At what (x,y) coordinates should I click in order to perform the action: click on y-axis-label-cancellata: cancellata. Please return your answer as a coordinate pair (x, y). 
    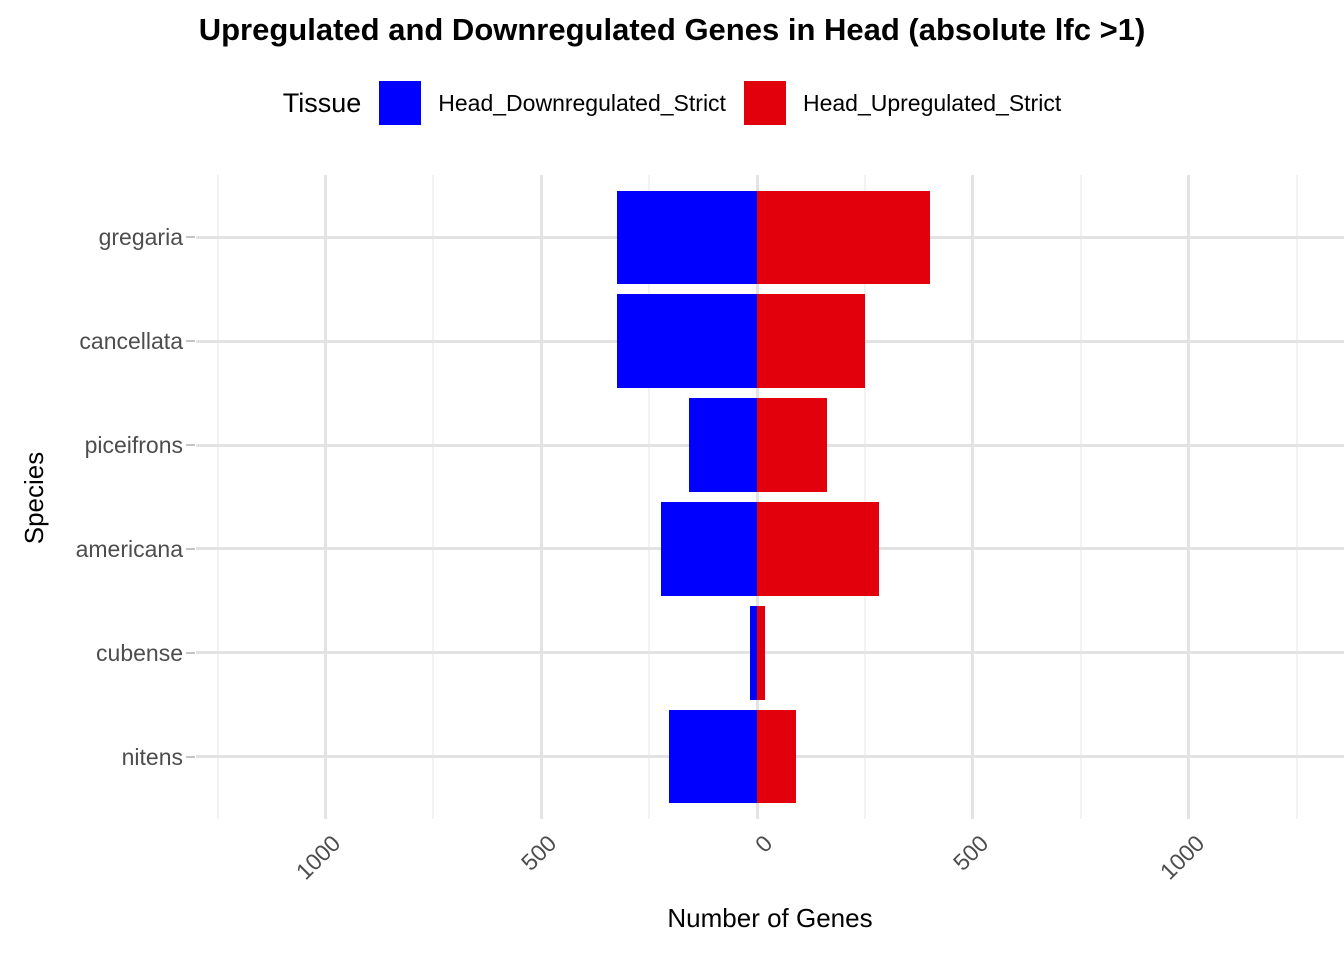
    Looking at the image, I should click on (131, 341).